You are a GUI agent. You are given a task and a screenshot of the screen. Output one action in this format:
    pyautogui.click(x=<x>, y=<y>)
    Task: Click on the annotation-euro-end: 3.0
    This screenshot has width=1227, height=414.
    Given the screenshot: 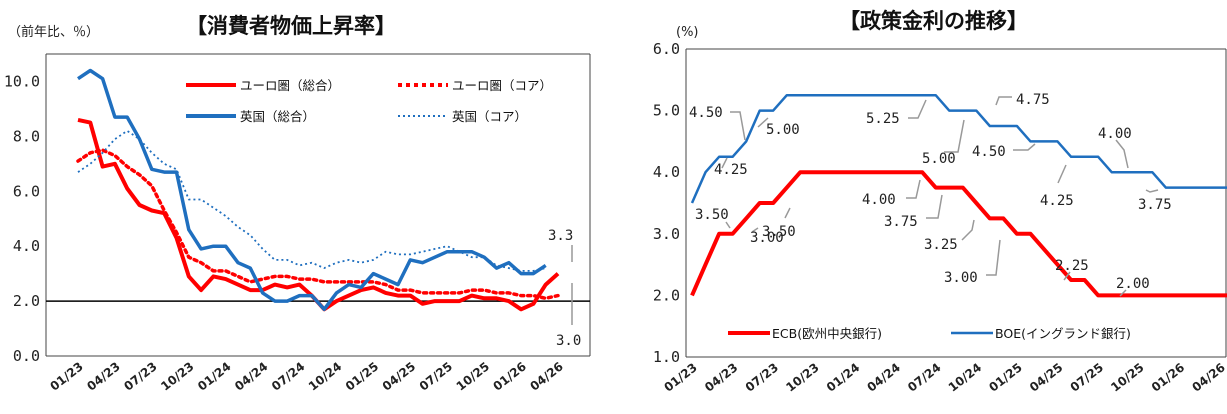 What is the action you would take?
    pyautogui.click(x=568, y=341)
    